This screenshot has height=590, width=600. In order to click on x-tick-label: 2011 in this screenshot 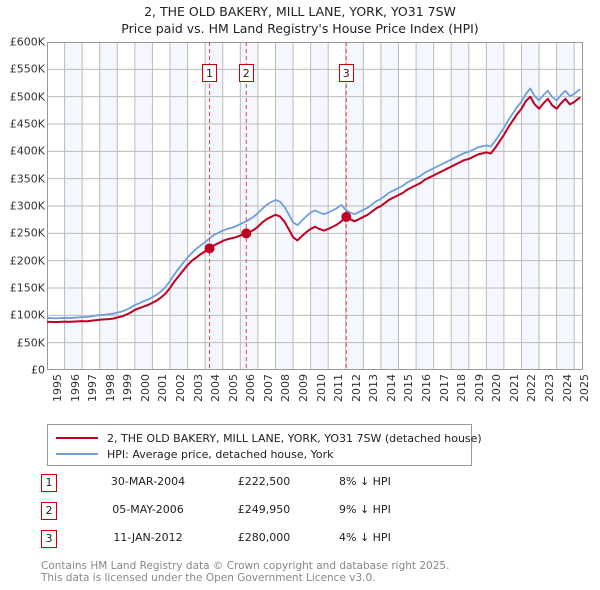, I will do `click(339, 388)`.